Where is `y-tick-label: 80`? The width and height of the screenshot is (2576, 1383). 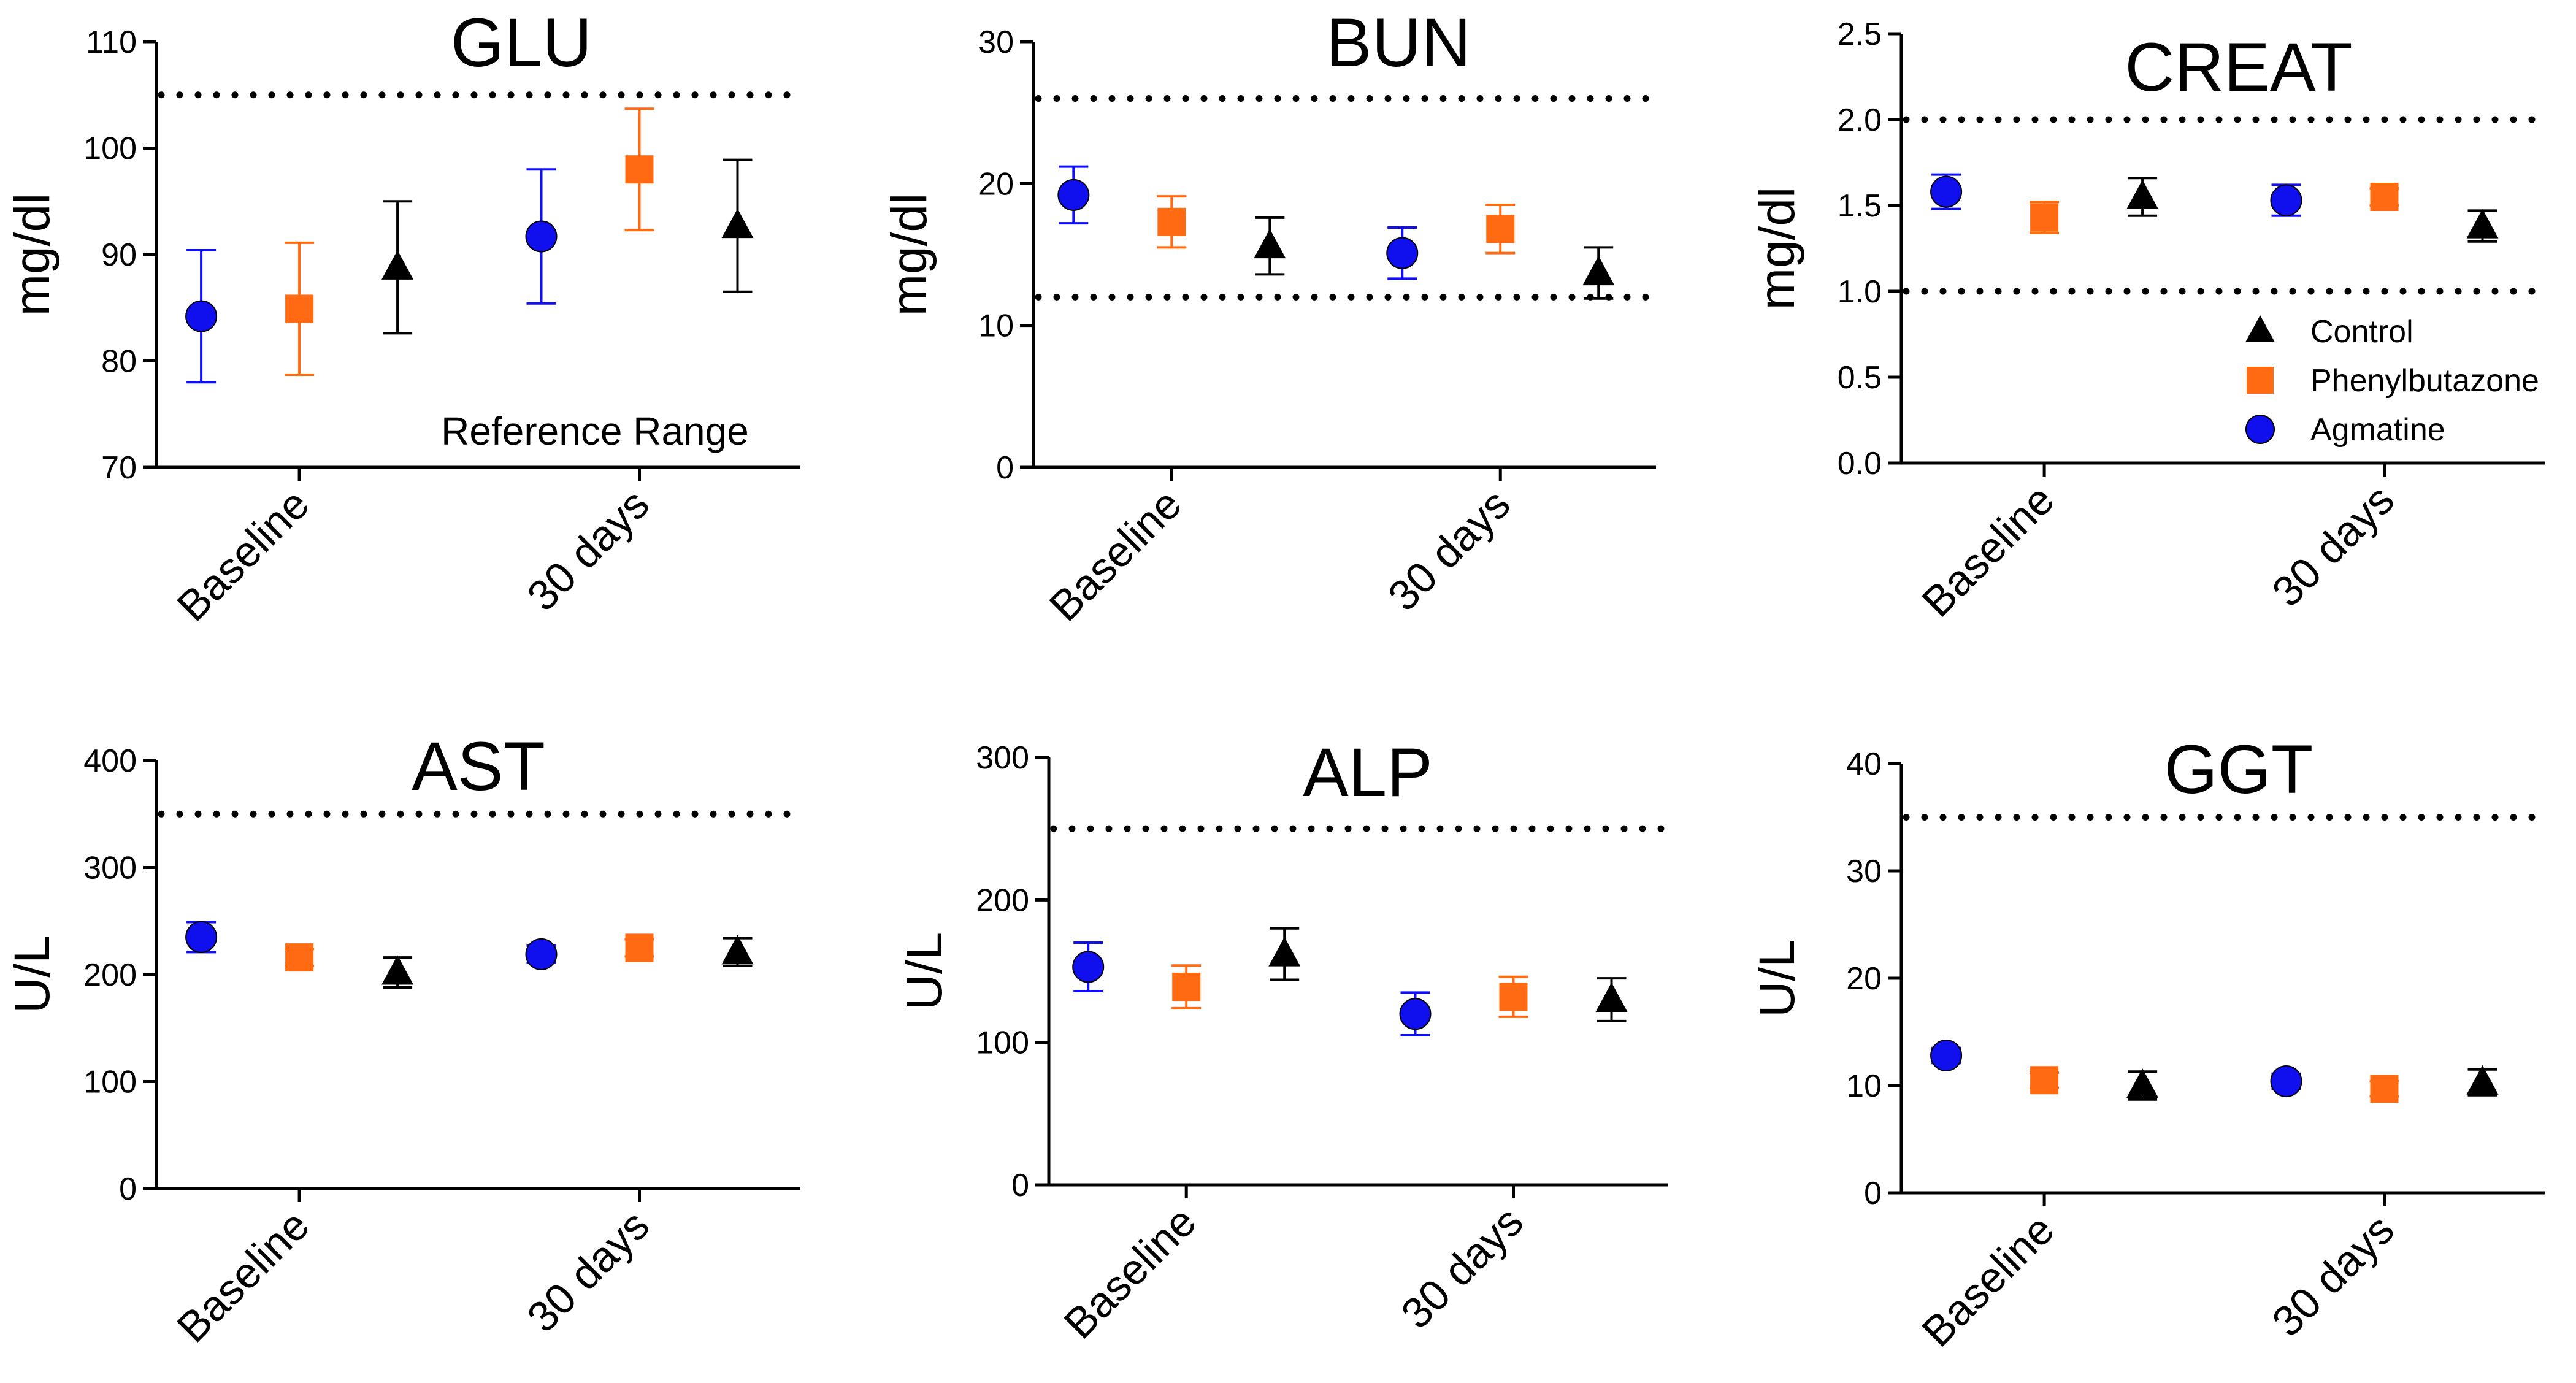 y-tick-label: 80 is located at coordinates (119, 362).